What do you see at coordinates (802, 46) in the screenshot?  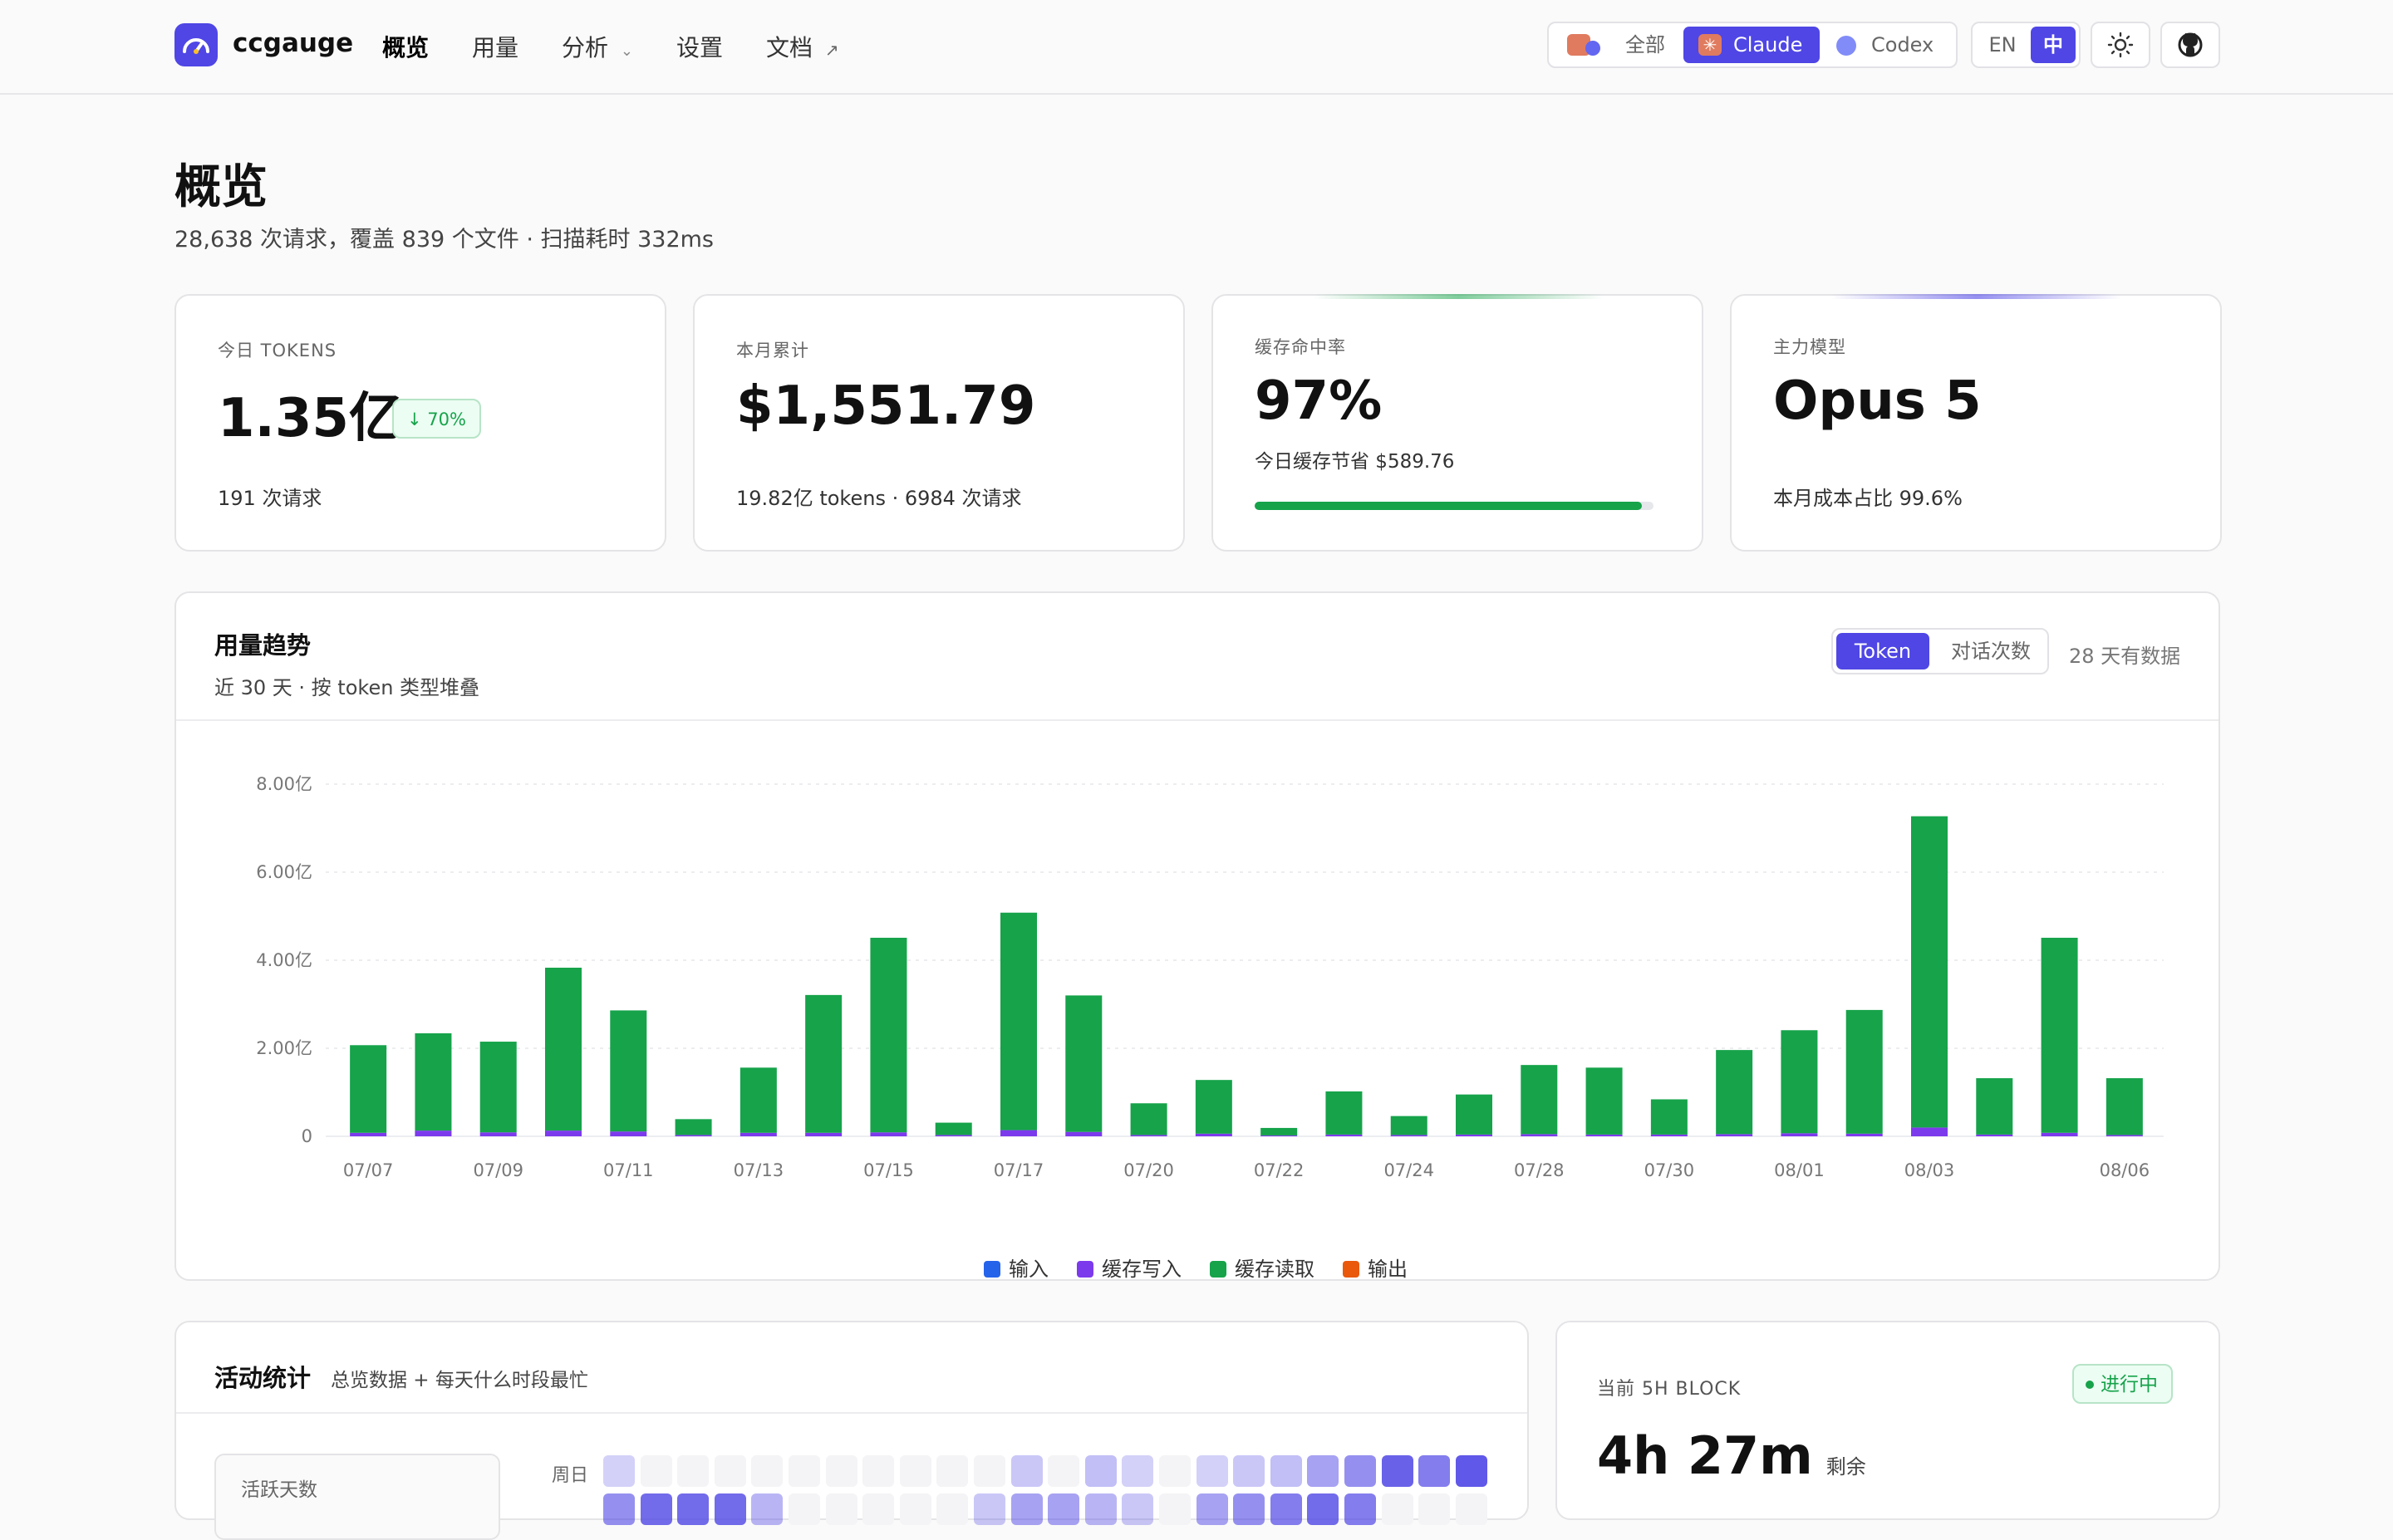 I see `nav-docs: 文档 ↗` at bounding box center [802, 46].